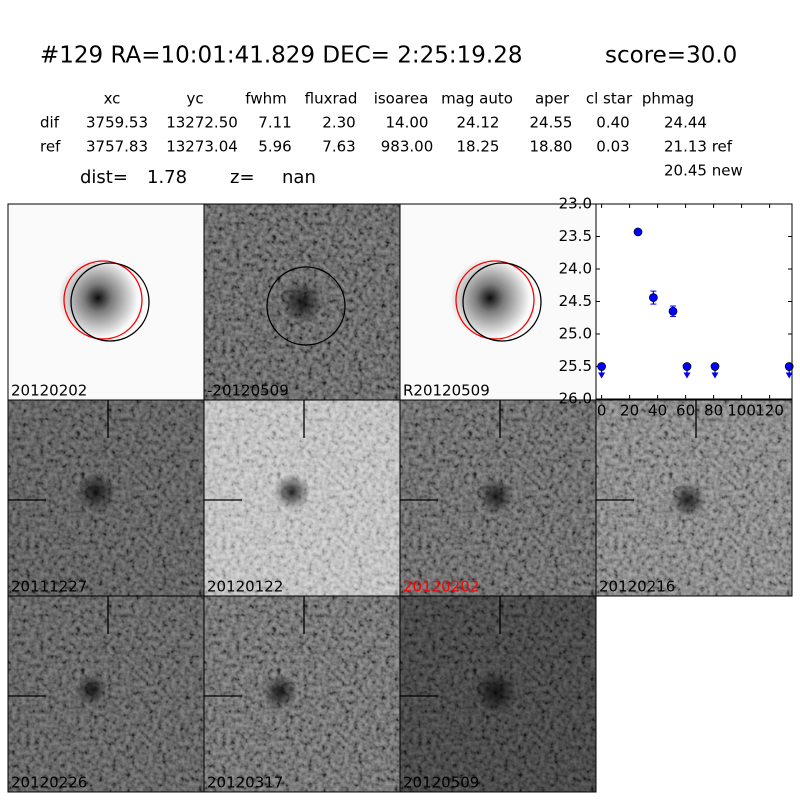  Describe the element at coordinates (331, 99) in the screenshot. I see `column-header: fluxrad` at that location.